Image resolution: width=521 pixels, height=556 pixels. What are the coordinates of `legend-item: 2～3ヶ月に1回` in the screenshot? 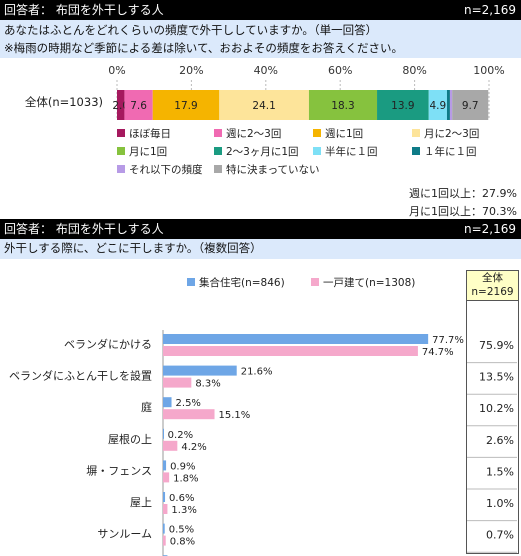 It's located at (256, 151).